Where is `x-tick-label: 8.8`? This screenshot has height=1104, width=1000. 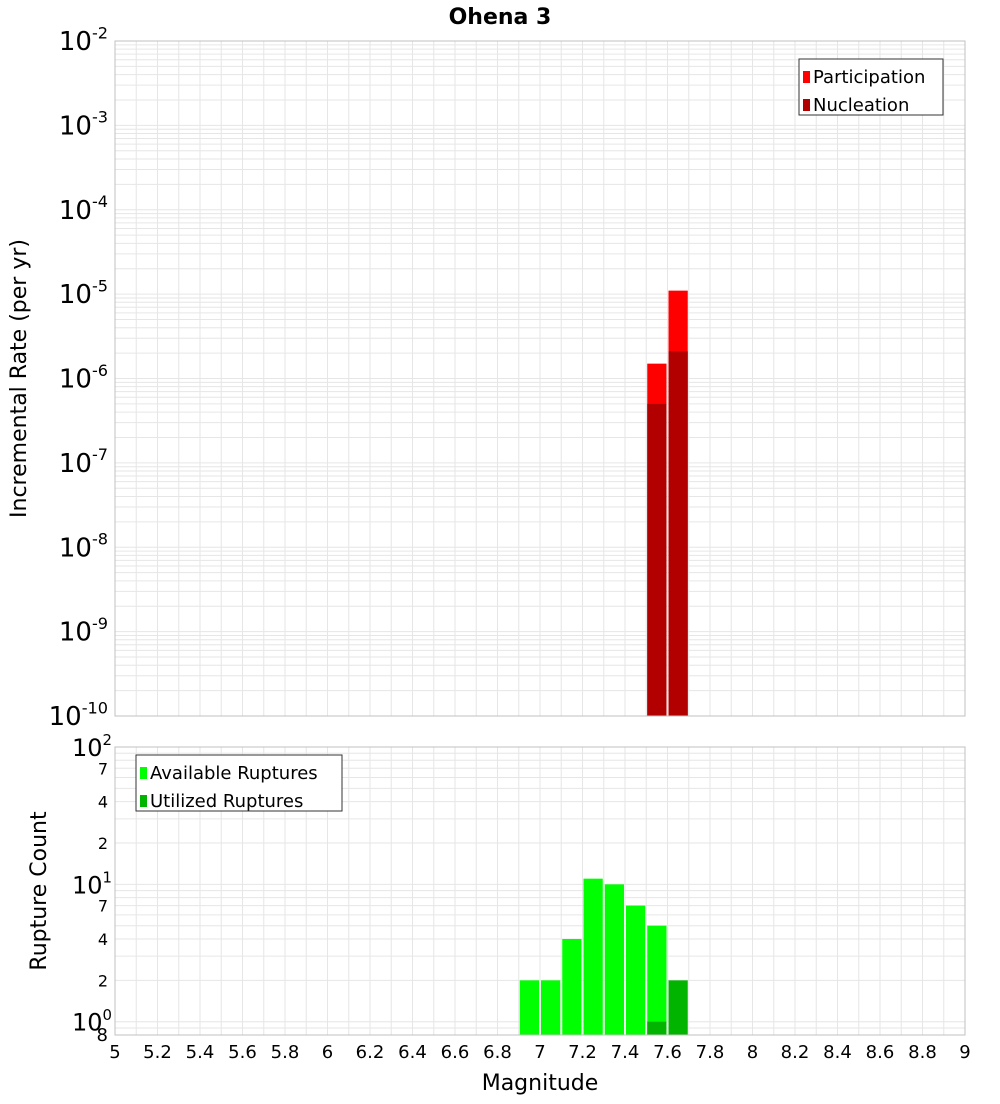 x-tick-label: 8.8 is located at coordinates (922, 1052).